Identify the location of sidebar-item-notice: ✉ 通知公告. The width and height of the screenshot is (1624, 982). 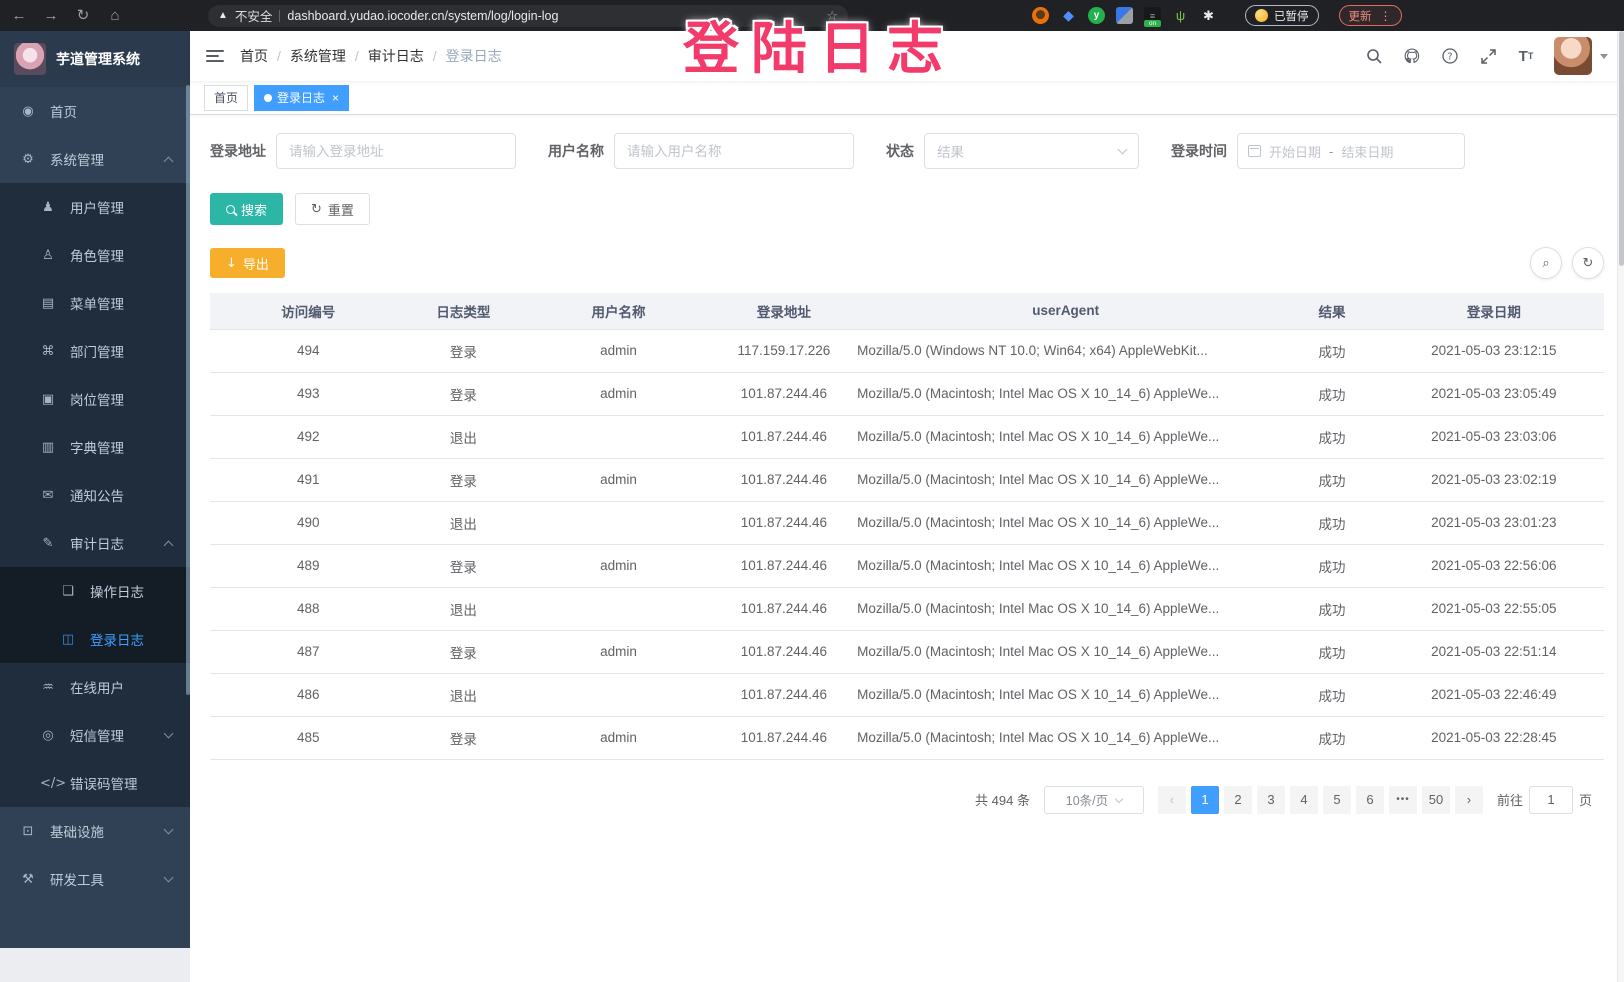
(95, 495).